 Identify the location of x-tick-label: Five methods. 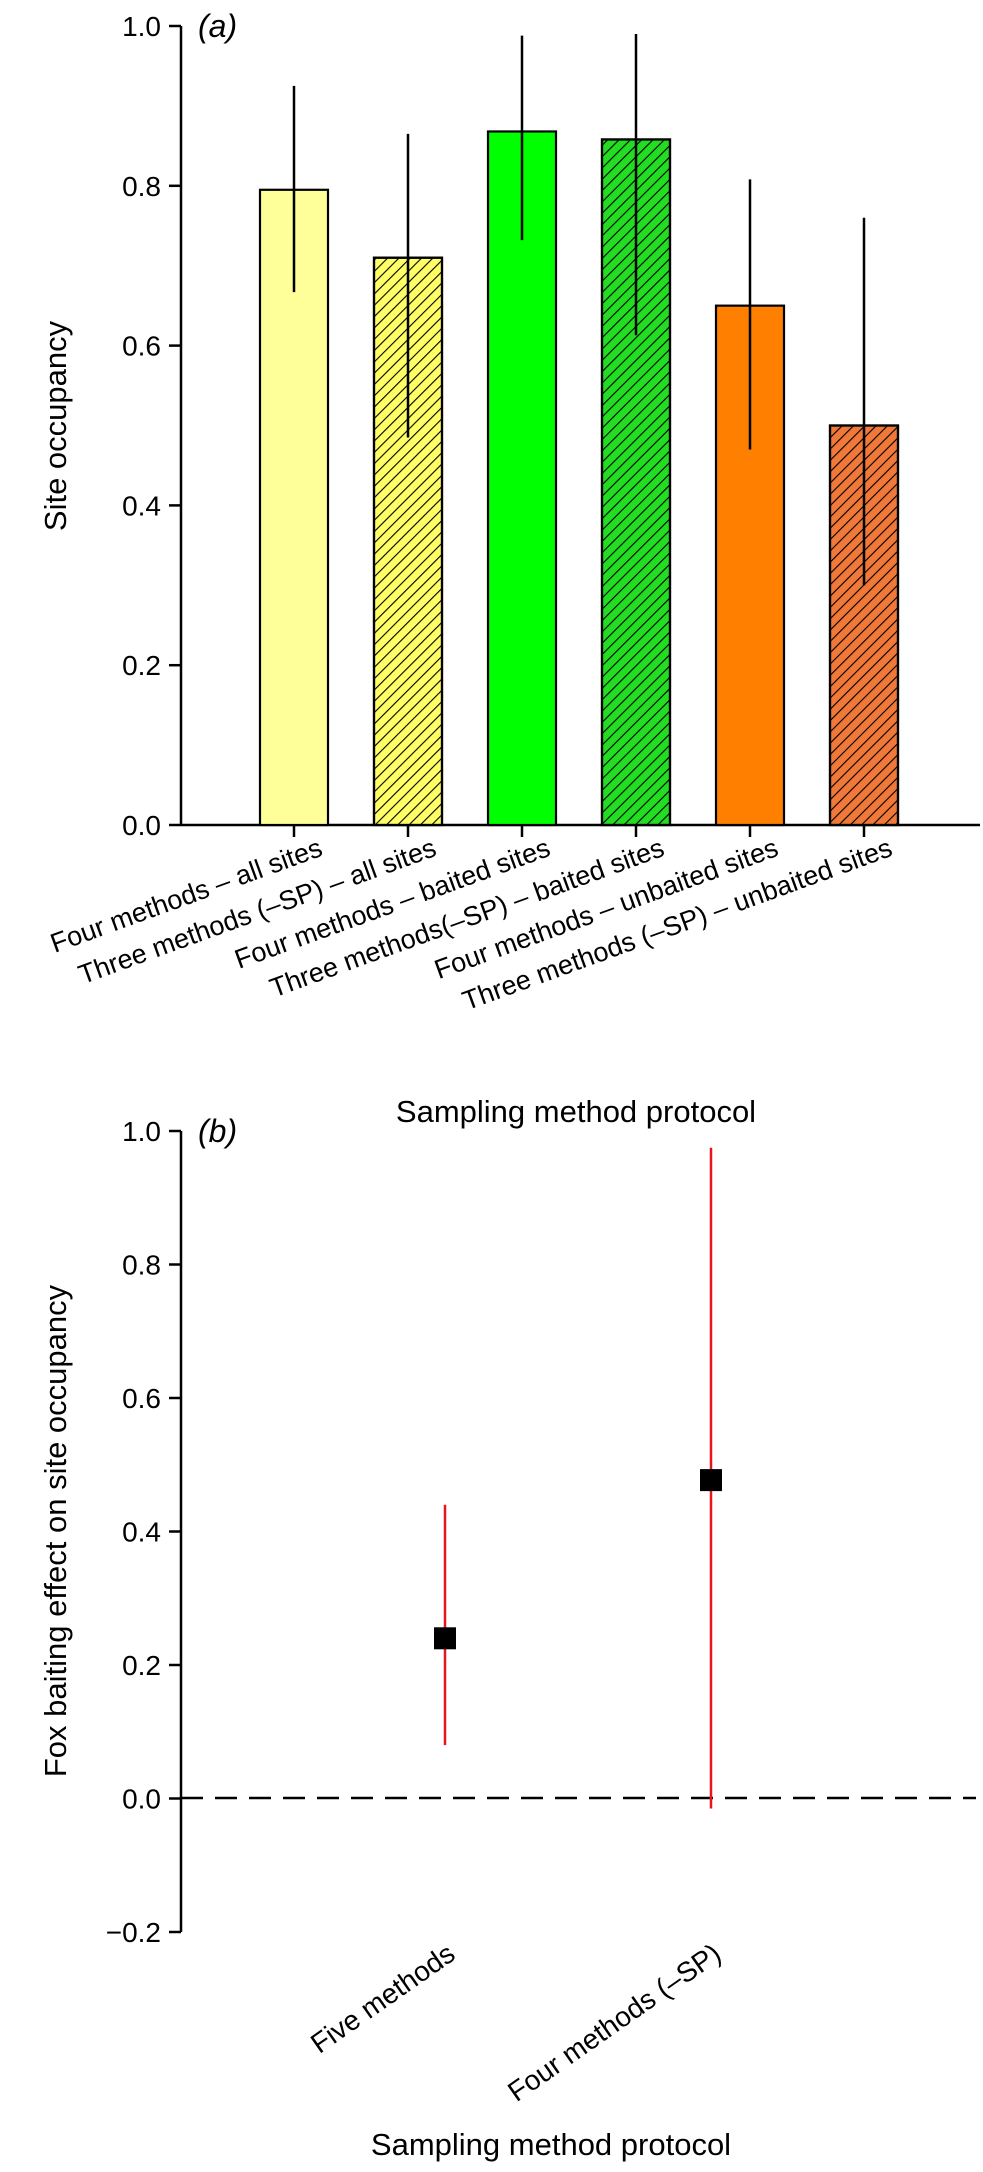
(382, 1999).